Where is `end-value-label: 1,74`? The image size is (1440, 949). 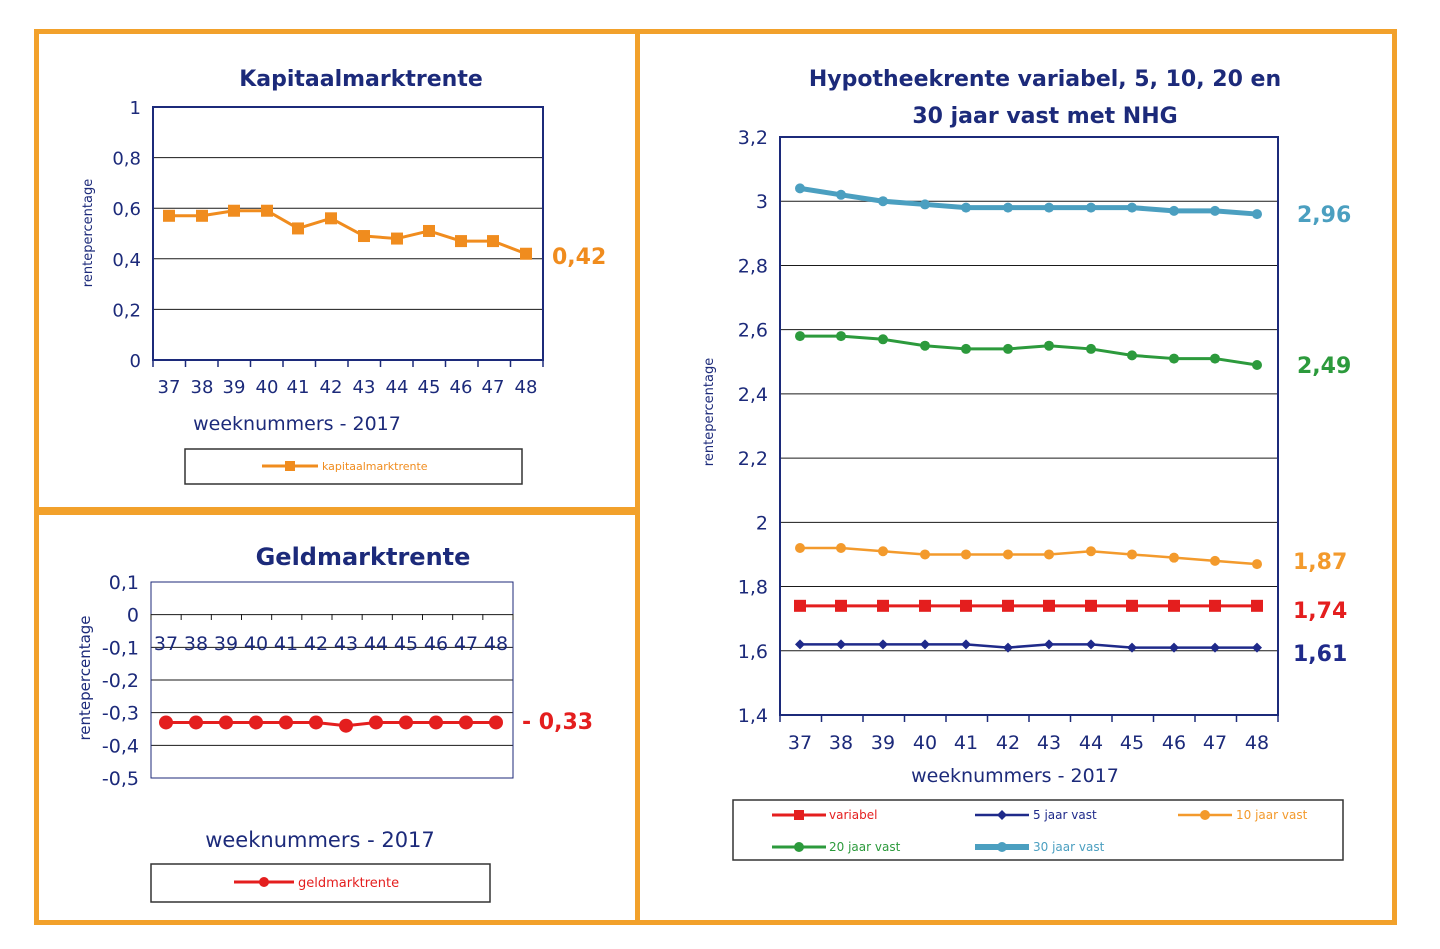
end-value-label: 1,74 is located at coordinates (1320, 611).